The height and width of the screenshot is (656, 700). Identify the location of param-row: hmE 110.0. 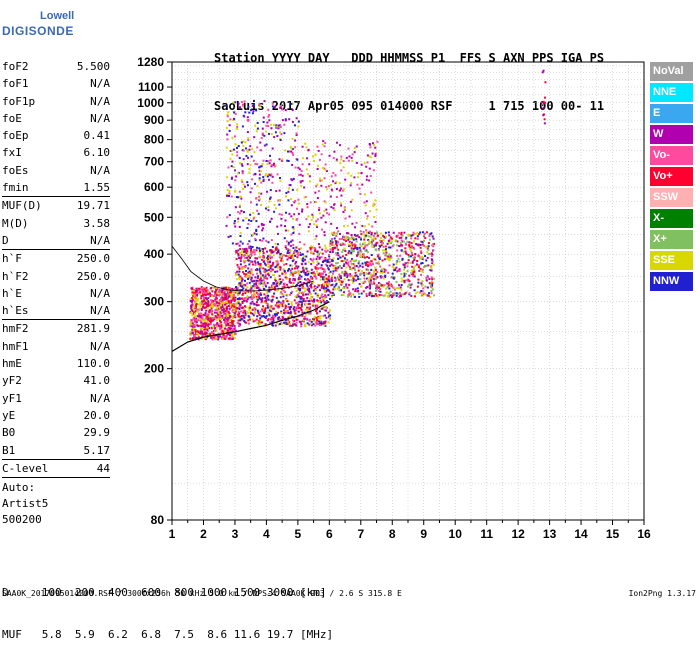
(56, 363).